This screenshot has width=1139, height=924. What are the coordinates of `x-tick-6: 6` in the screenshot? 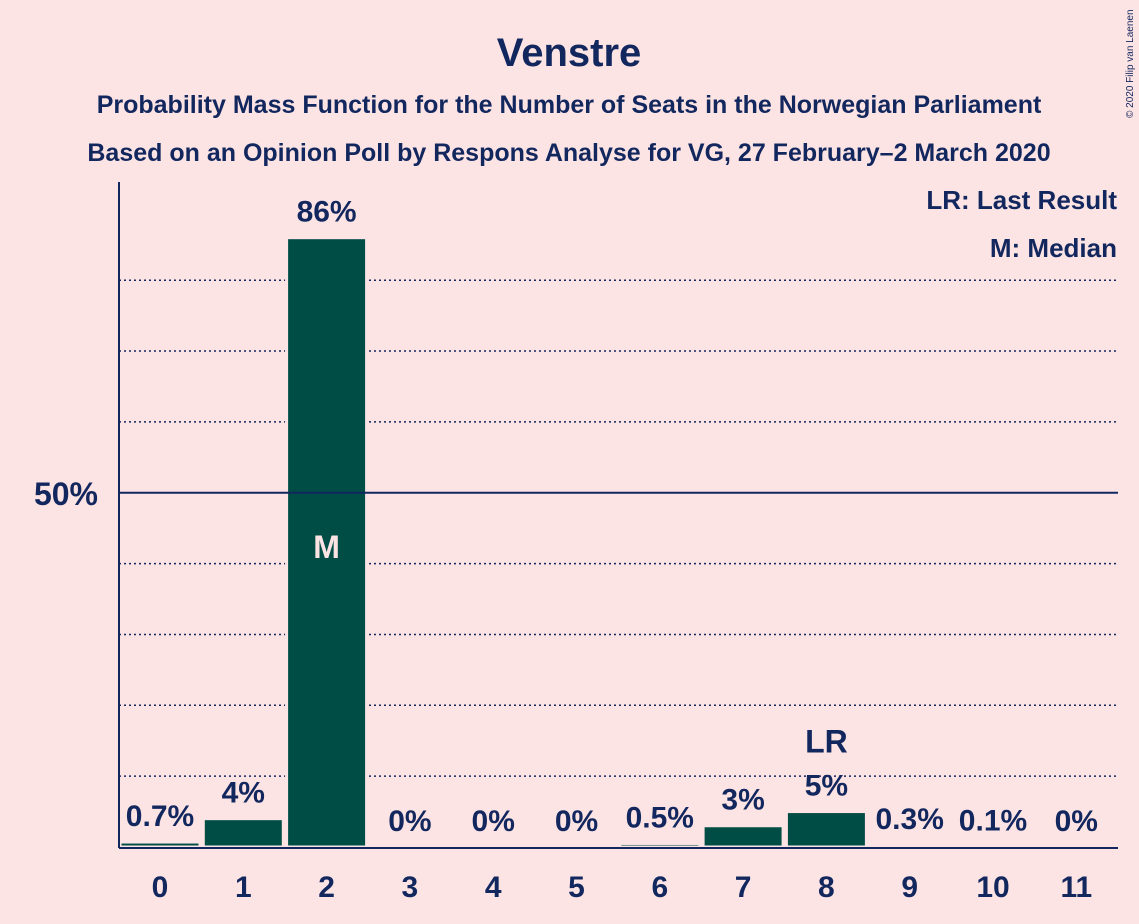 It's located at (659, 887).